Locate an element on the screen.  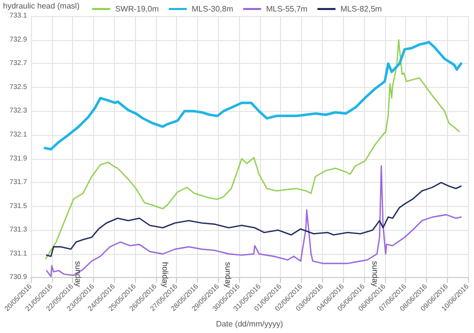
legend-label: MLS-30,8m is located at coordinates (213, 9).